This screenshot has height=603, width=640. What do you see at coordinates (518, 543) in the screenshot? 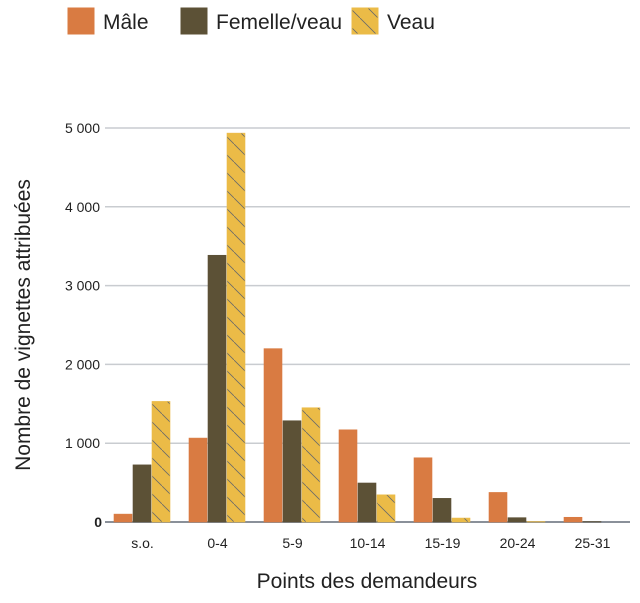
I see `x-tick-label: 20-24` at bounding box center [518, 543].